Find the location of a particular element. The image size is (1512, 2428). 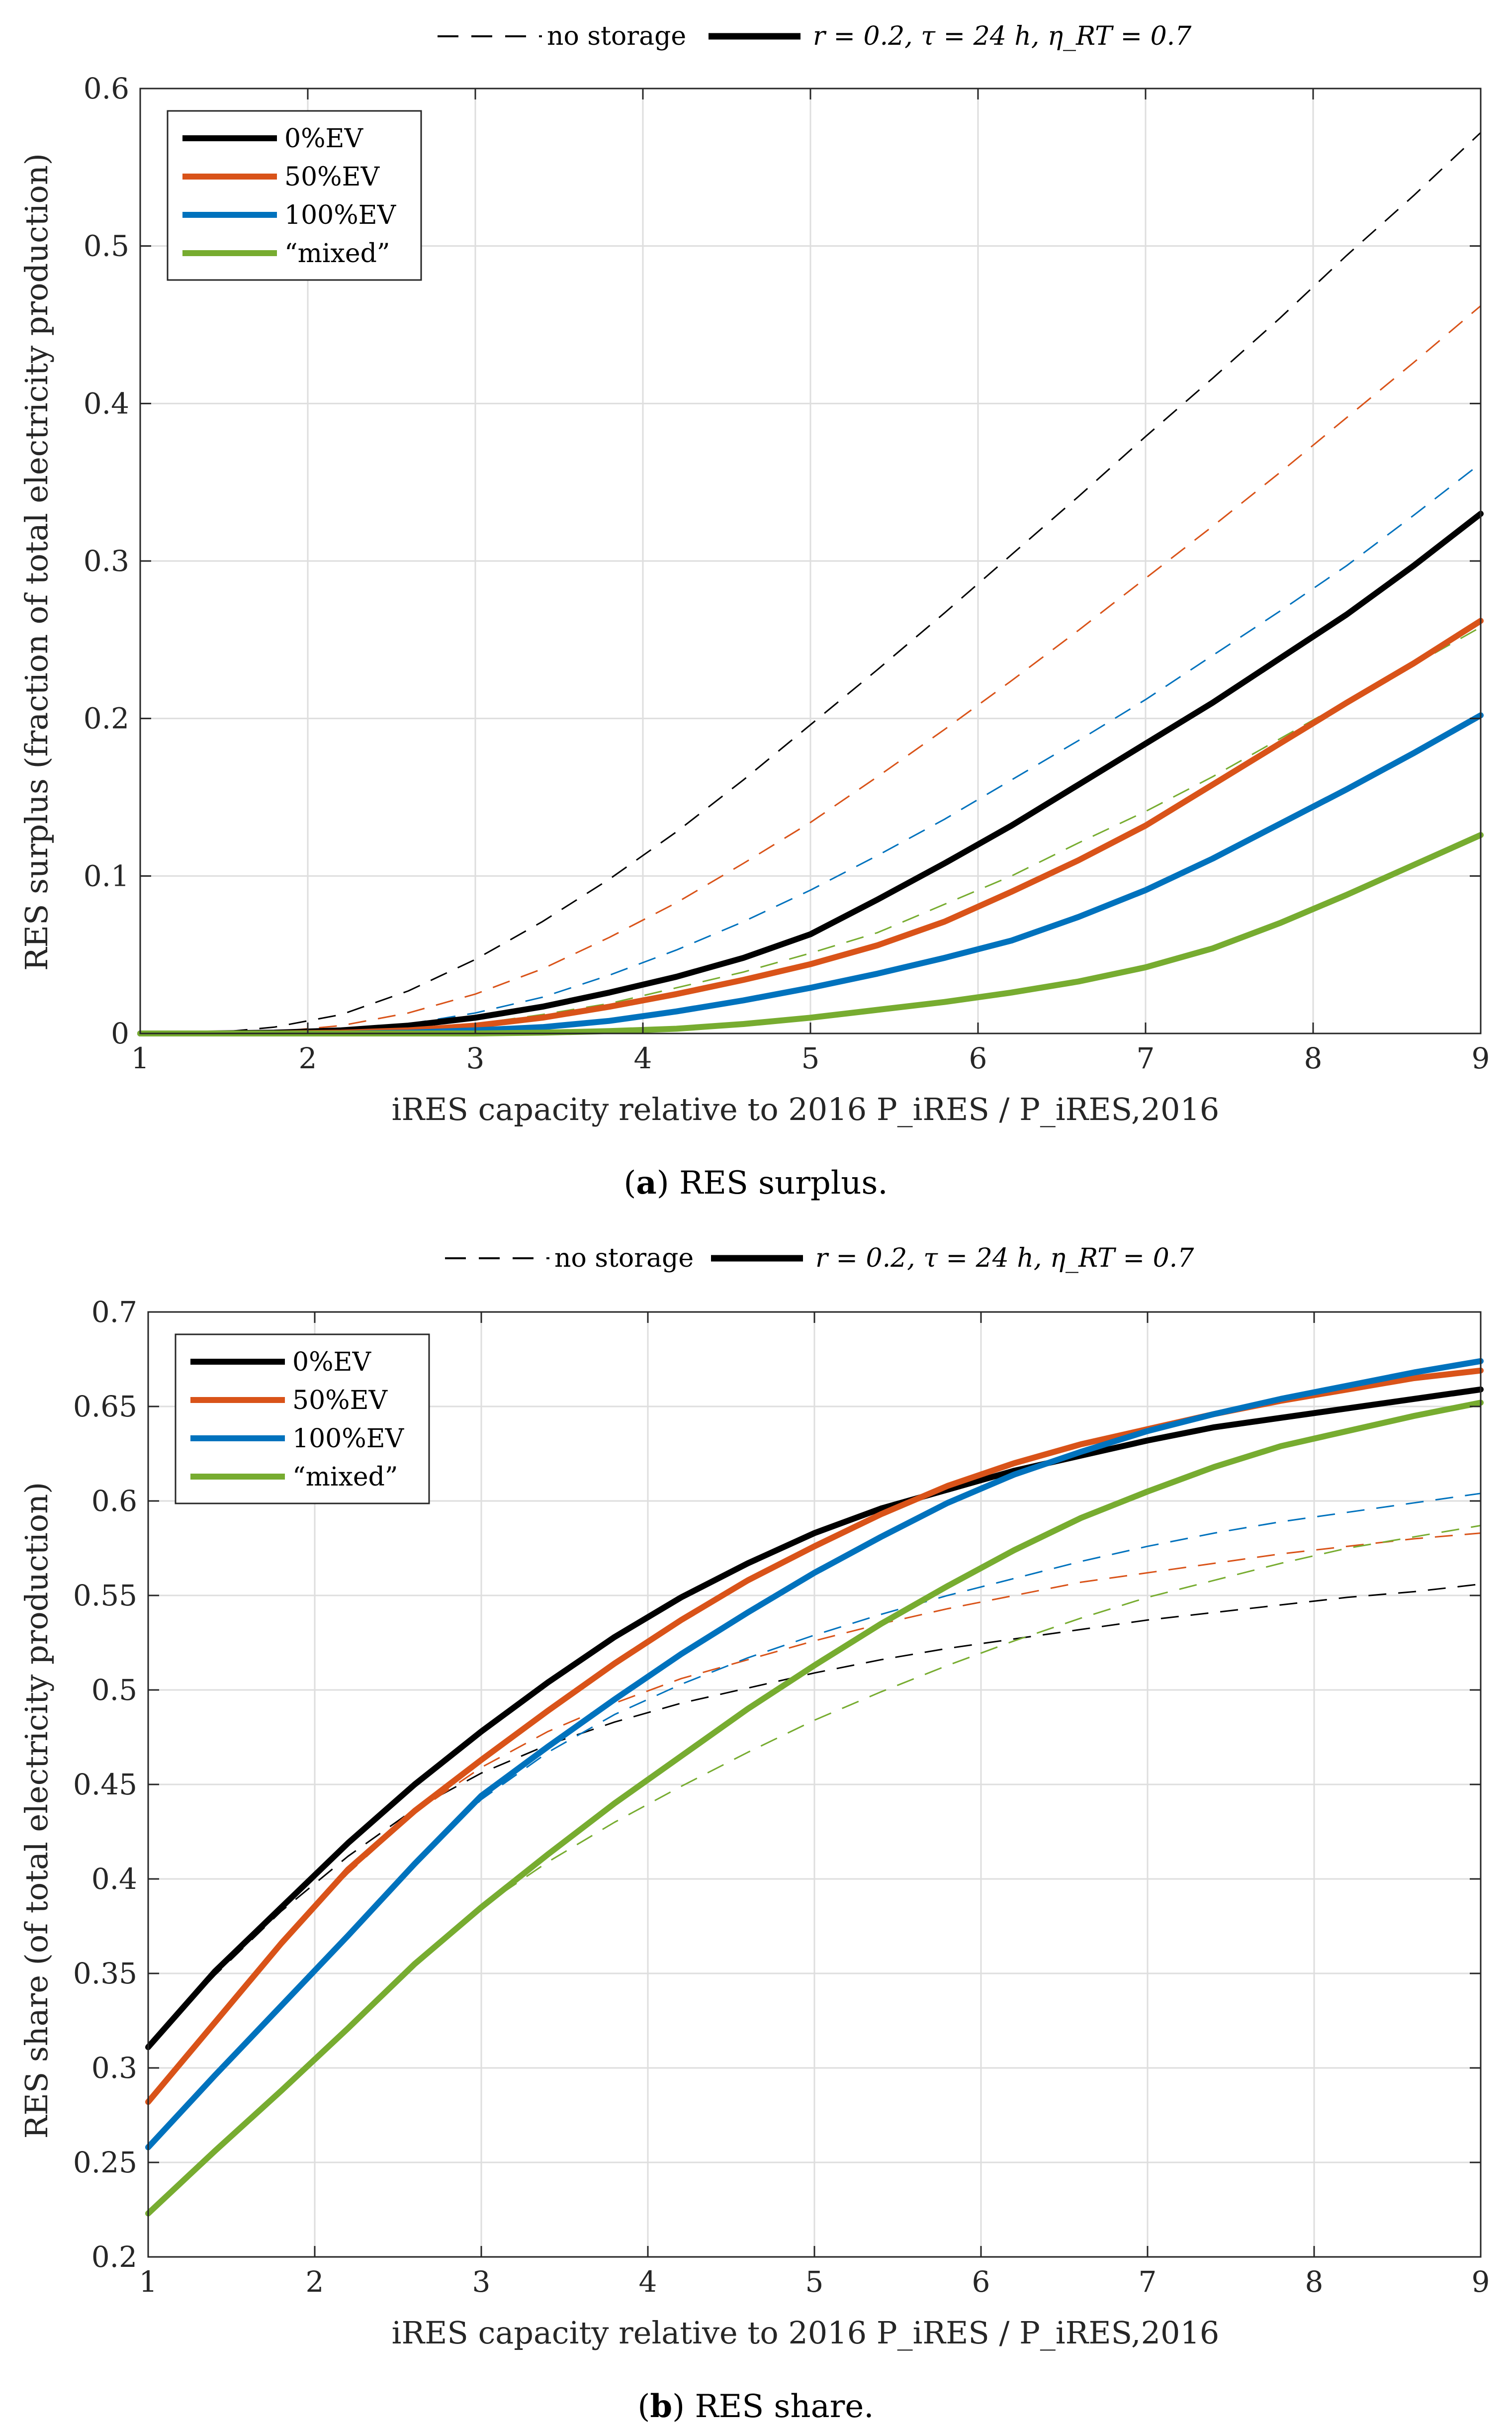

caption-b-text: RES share. is located at coordinates (784, 2407).